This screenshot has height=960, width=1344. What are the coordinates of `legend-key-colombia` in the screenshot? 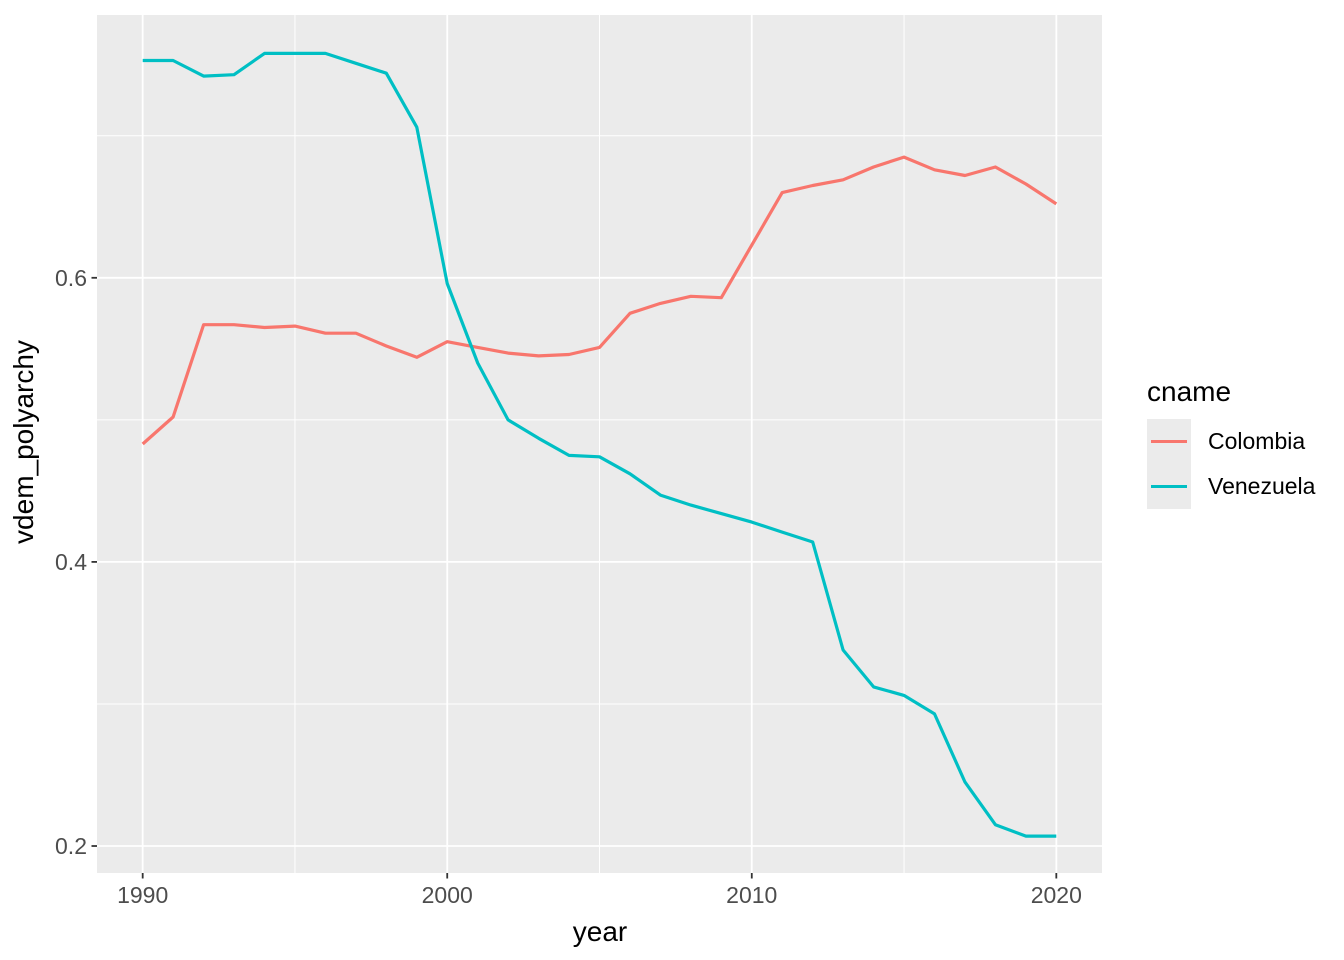 It's located at (1169, 442).